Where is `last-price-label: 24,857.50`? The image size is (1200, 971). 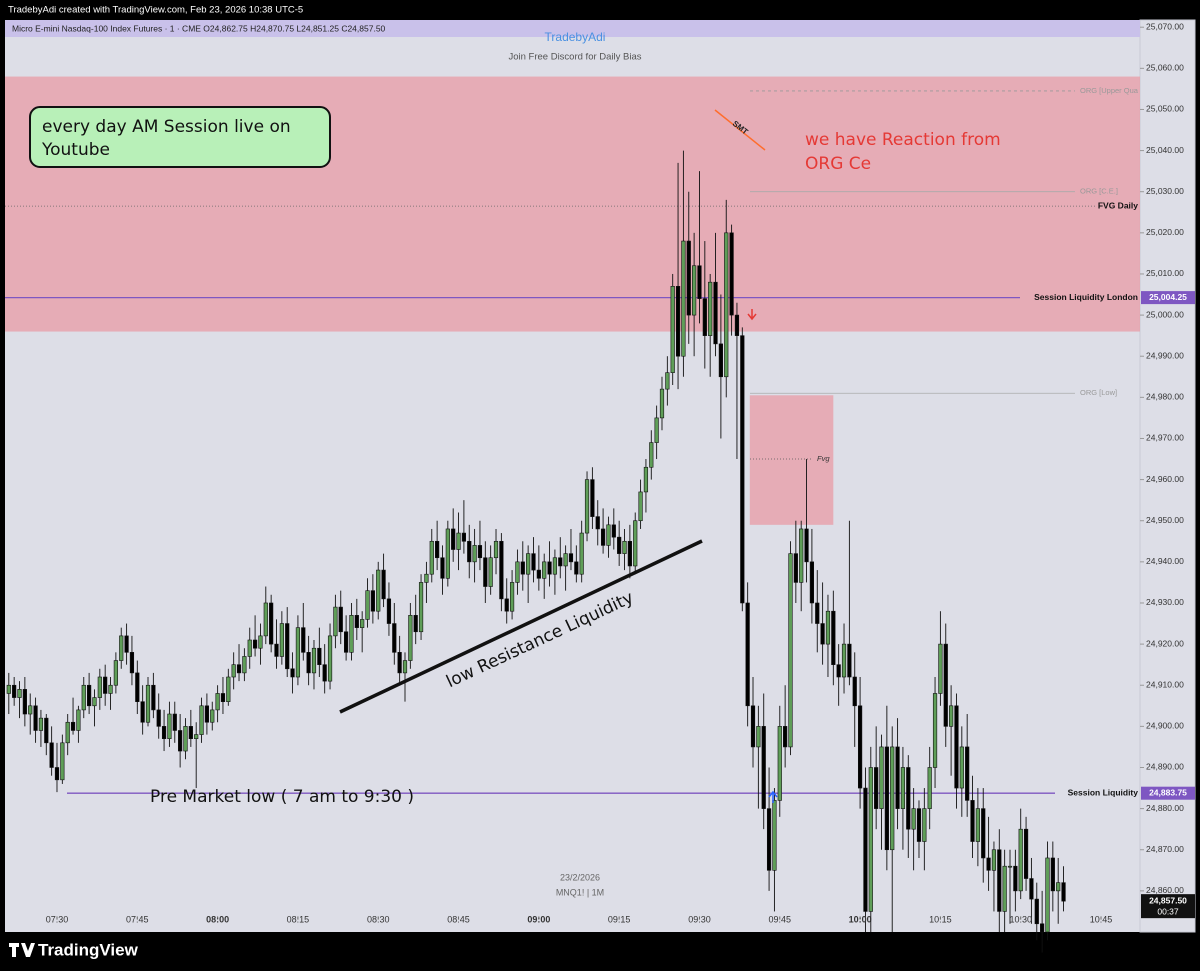 last-price-label: 24,857.50 is located at coordinates (1168, 900).